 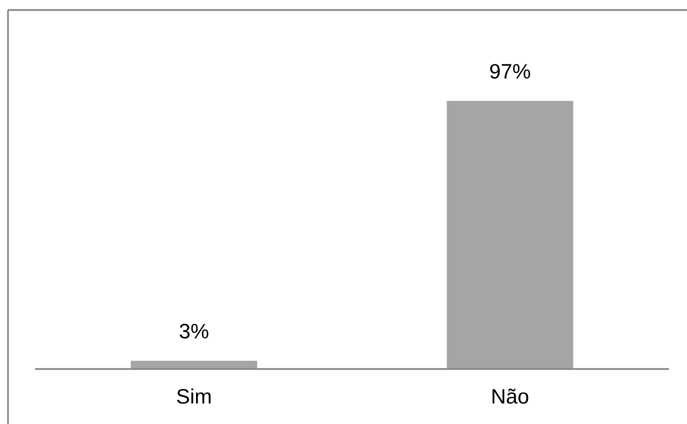 What do you see at coordinates (510, 396) in the screenshot?
I see `x-tick-label: Não` at bounding box center [510, 396].